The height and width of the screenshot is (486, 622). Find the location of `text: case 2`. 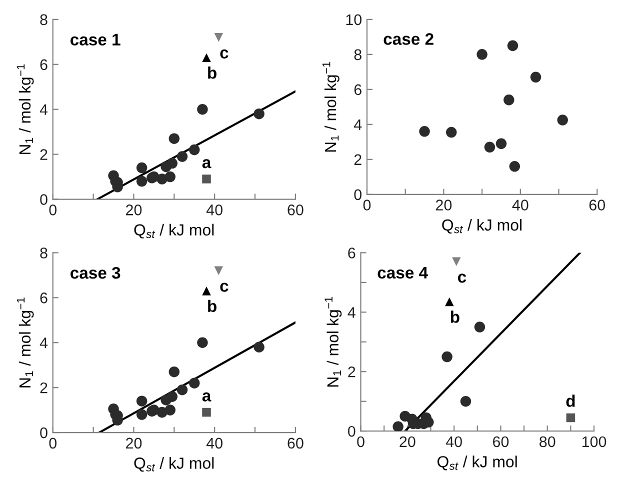

text: case 2 is located at coordinates (409, 39).